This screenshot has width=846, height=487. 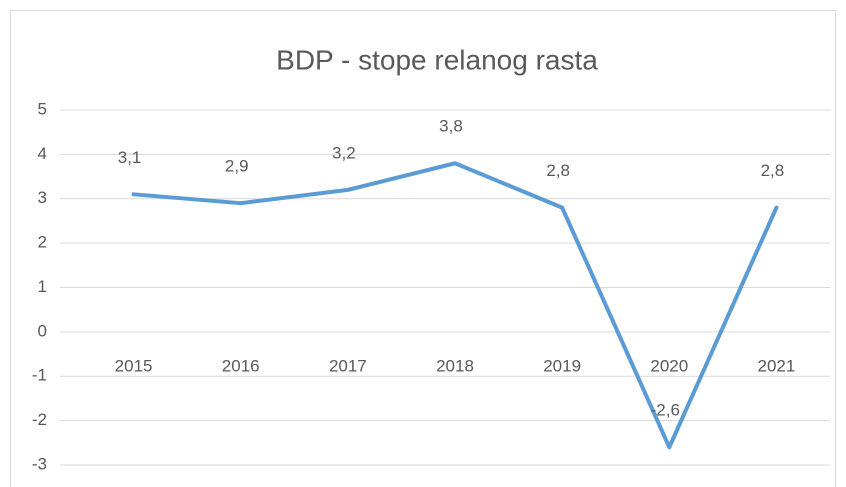 I want to click on x-tick-label: 2016, so click(x=241, y=365).